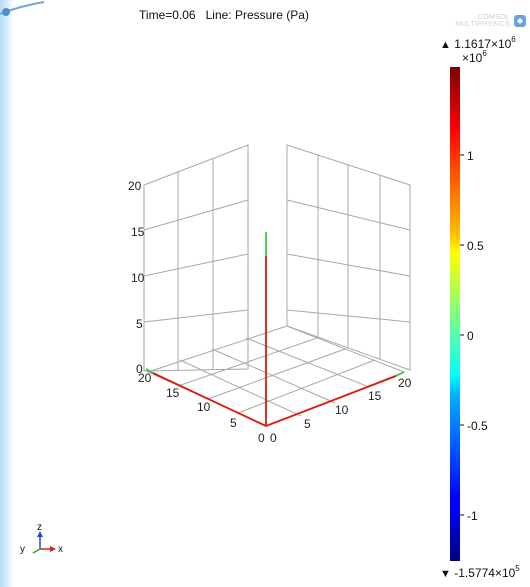 The width and height of the screenshot is (530, 587). What do you see at coordinates (462, 335) in the screenshot?
I see `colorbar-ticks` at bounding box center [462, 335].